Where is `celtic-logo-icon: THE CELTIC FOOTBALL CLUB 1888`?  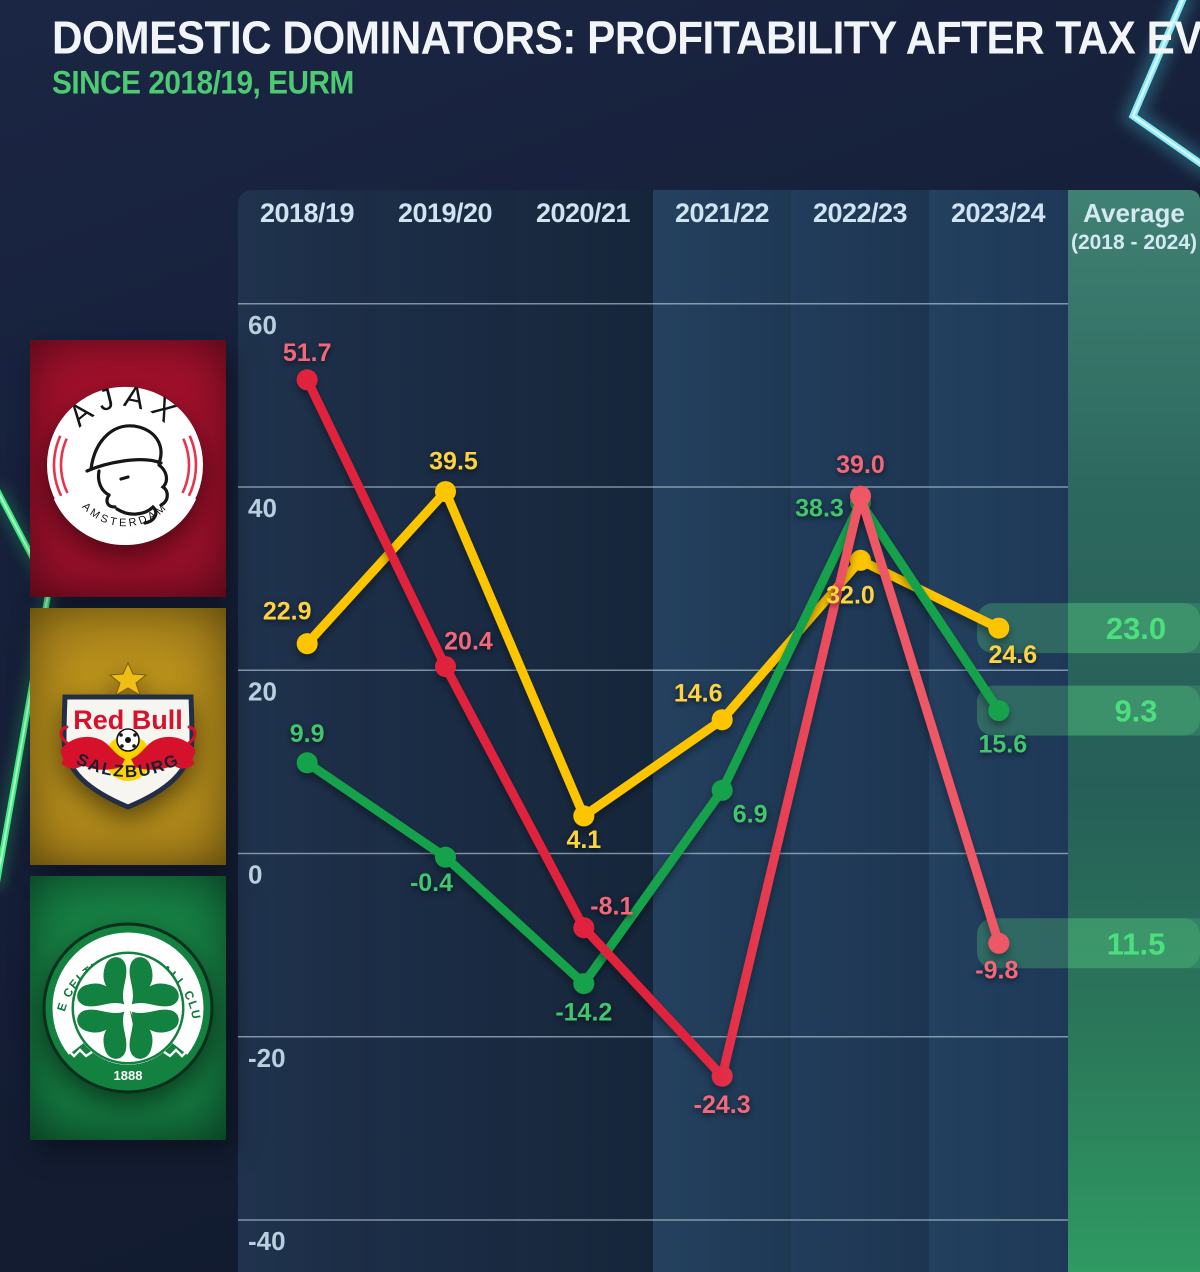
celtic-logo-icon: THE CELTIC FOOTBALL CLUB 1888 is located at coordinates (128, 1008).